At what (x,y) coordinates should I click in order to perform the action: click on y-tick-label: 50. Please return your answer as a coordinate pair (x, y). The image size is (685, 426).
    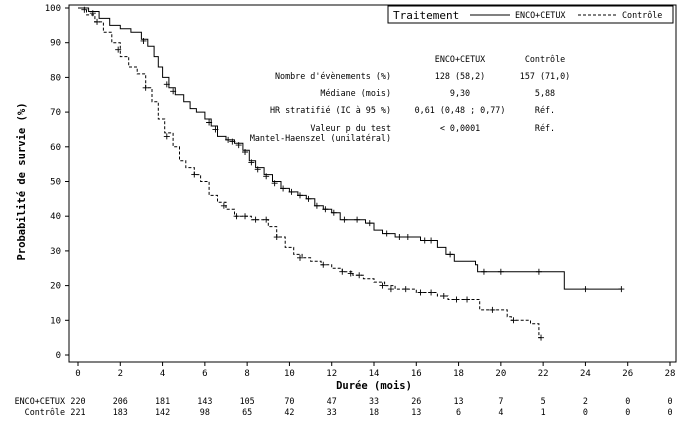
    Looking at the image, I should click on (55, 183).